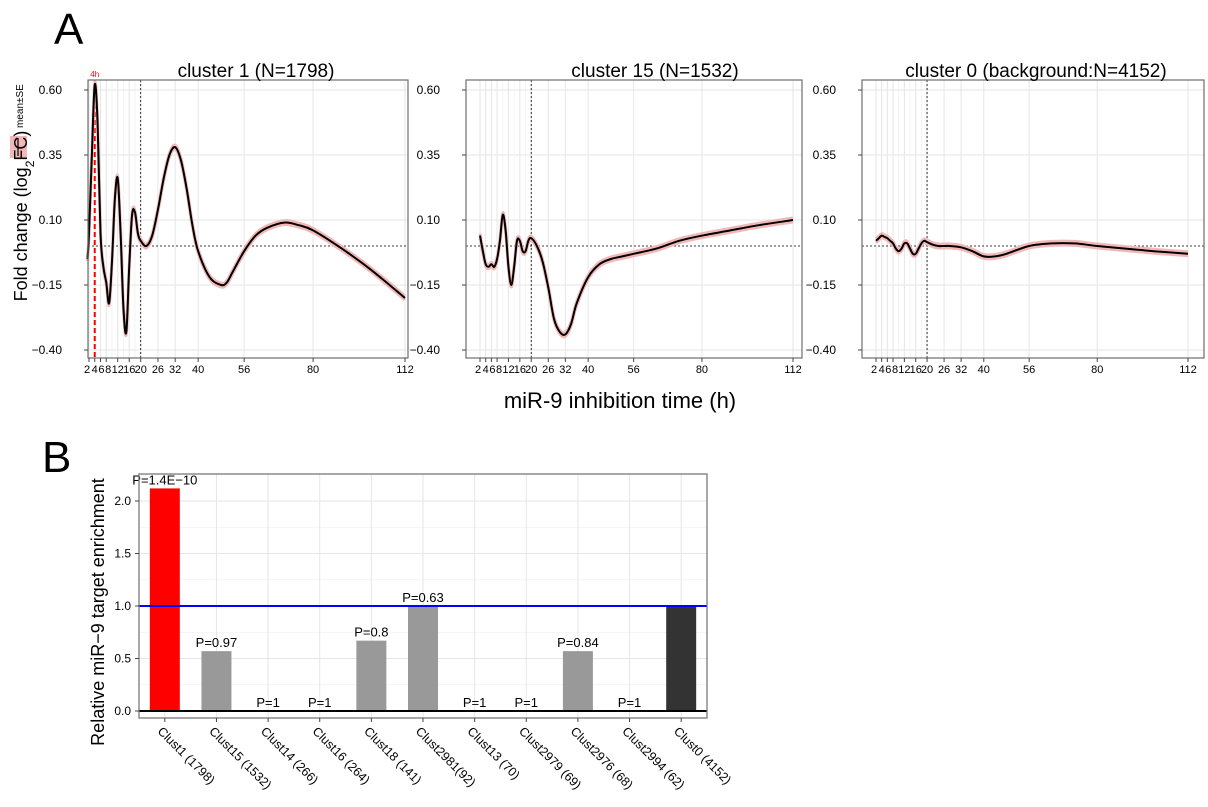 The image size is (1208, 807). What do you see at coordinates (423, 597) in the screenshot?
I see `p-value-label: P=0.63` at bounding box center [423, 597].